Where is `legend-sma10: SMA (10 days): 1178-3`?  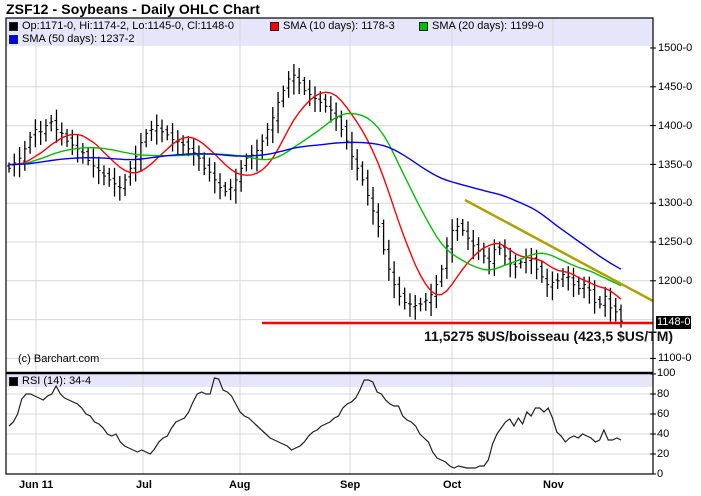
legend-sma10: SMA (10 days): 1178-3 is located at coordinates (332, 26).